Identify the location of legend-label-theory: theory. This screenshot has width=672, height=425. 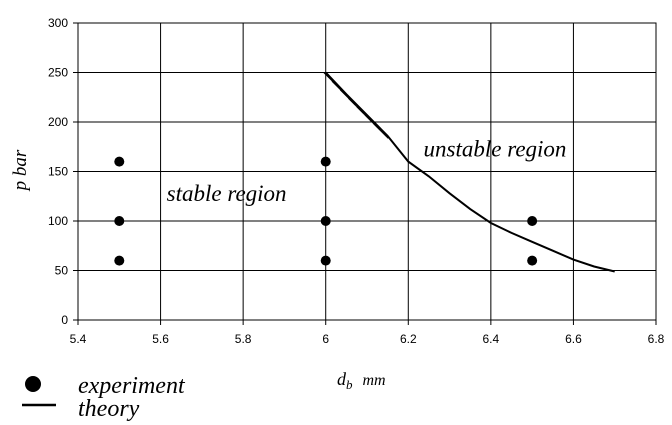
(109, 409).